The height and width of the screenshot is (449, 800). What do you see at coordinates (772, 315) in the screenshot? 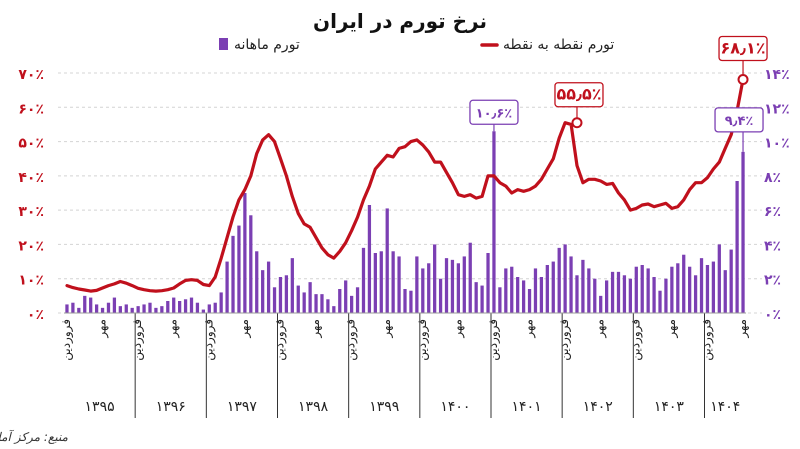
I see `right-axis-tick-label: ۰٪` at bounding box center [772, 315].